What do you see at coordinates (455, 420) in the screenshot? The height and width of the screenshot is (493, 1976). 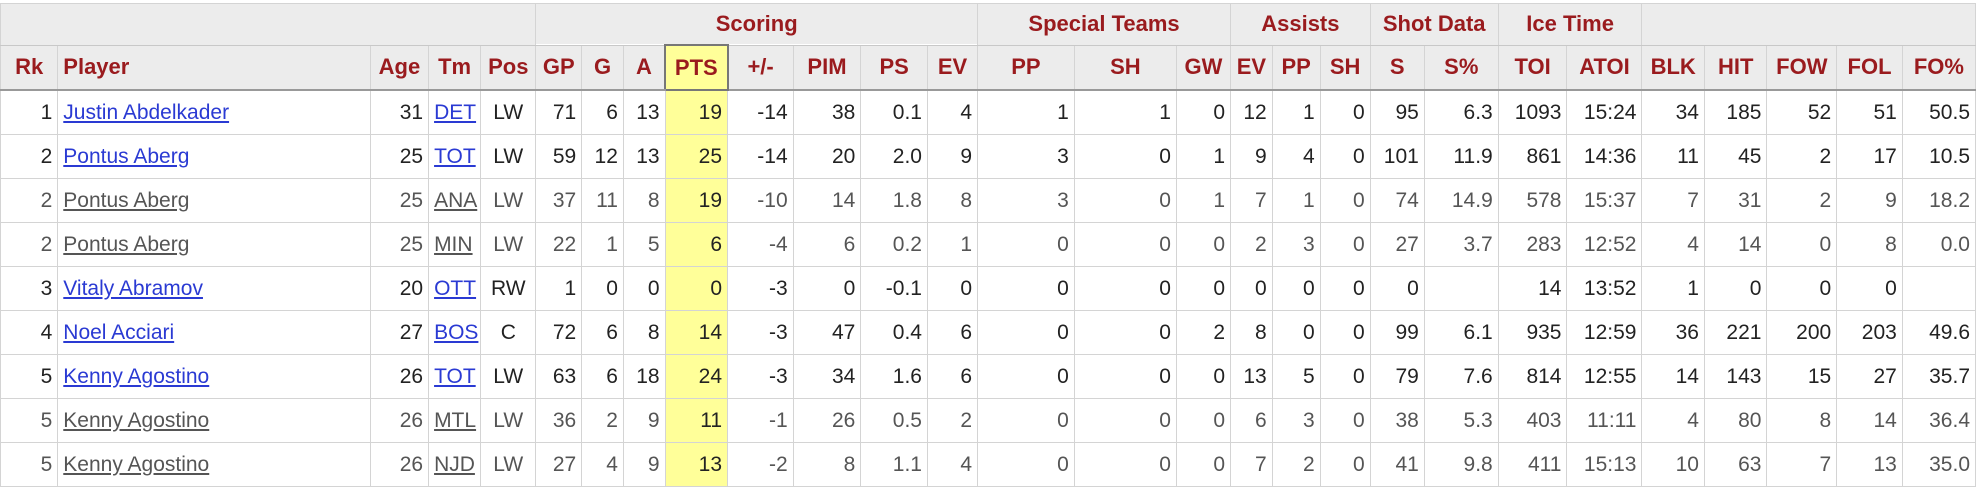 I see `team-link: MTL` at bounding box center [455, 420].